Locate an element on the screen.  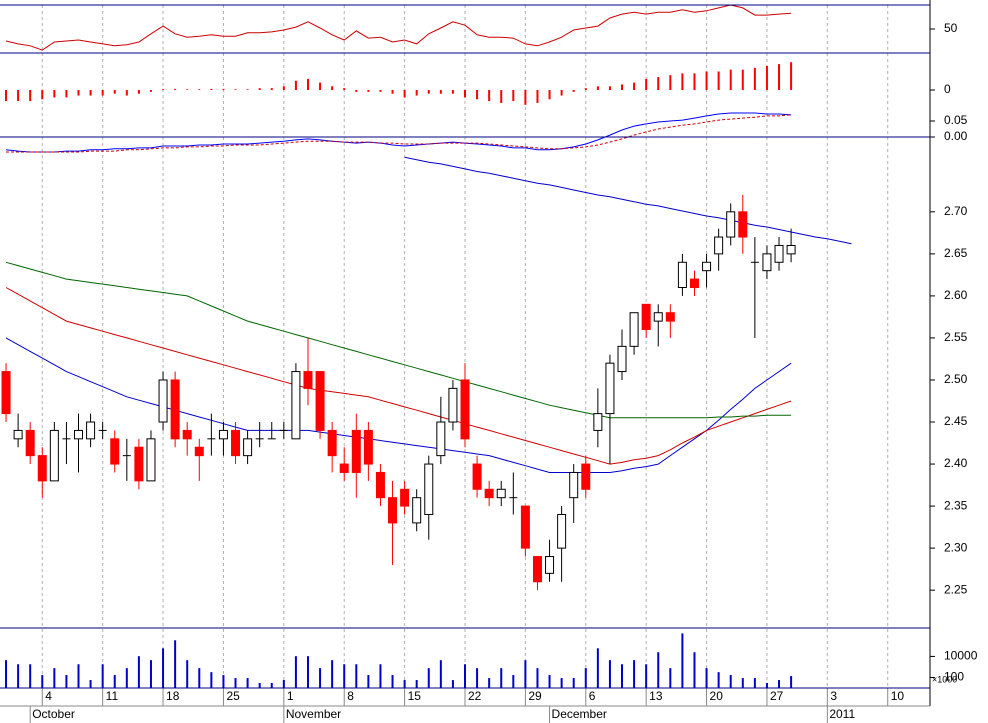
month-label: October is located at coordinates (53, 714).